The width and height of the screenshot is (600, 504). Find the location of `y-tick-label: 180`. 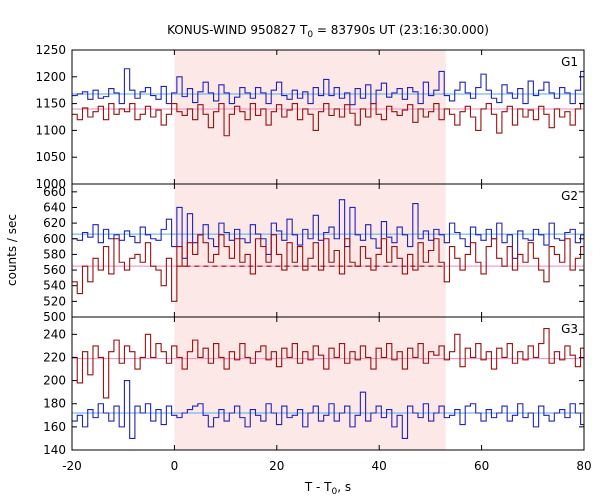

y-tick-label: 180 is located at coordinates (54, 404).